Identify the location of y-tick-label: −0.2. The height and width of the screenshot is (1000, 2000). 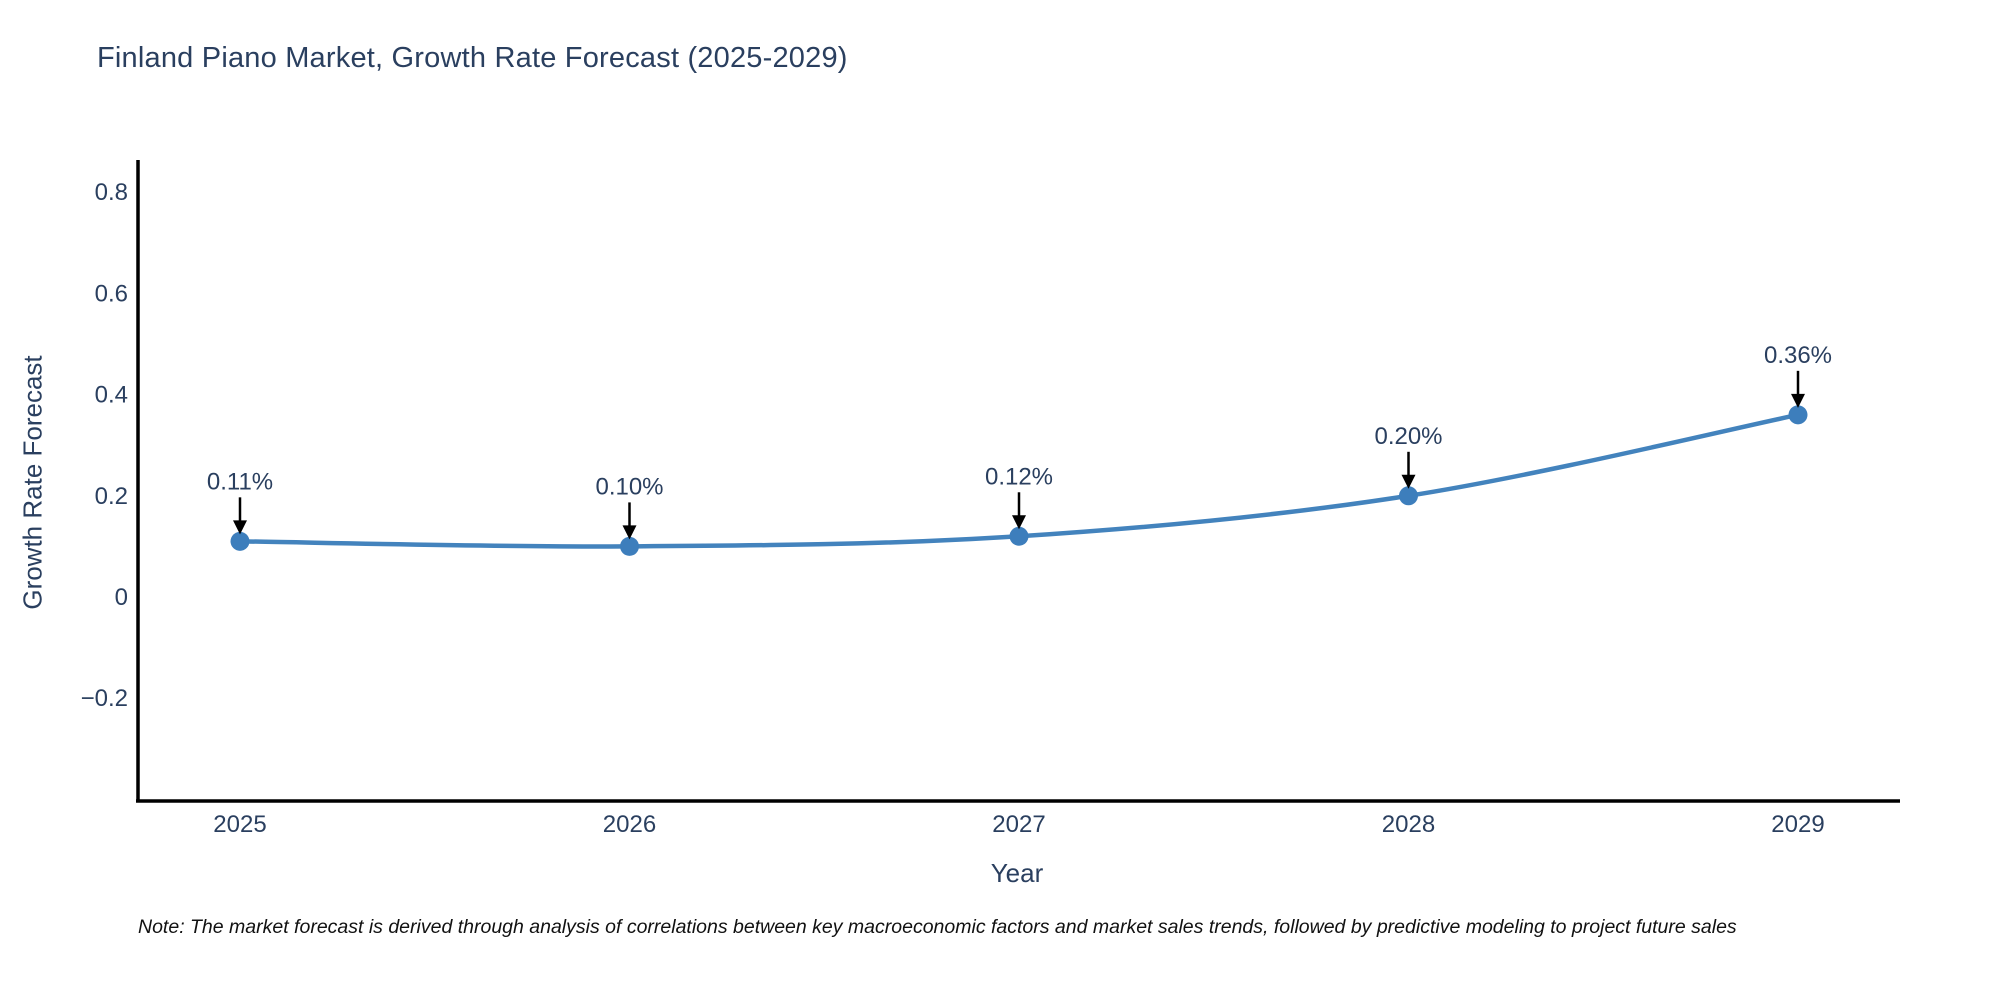
(104, 698).